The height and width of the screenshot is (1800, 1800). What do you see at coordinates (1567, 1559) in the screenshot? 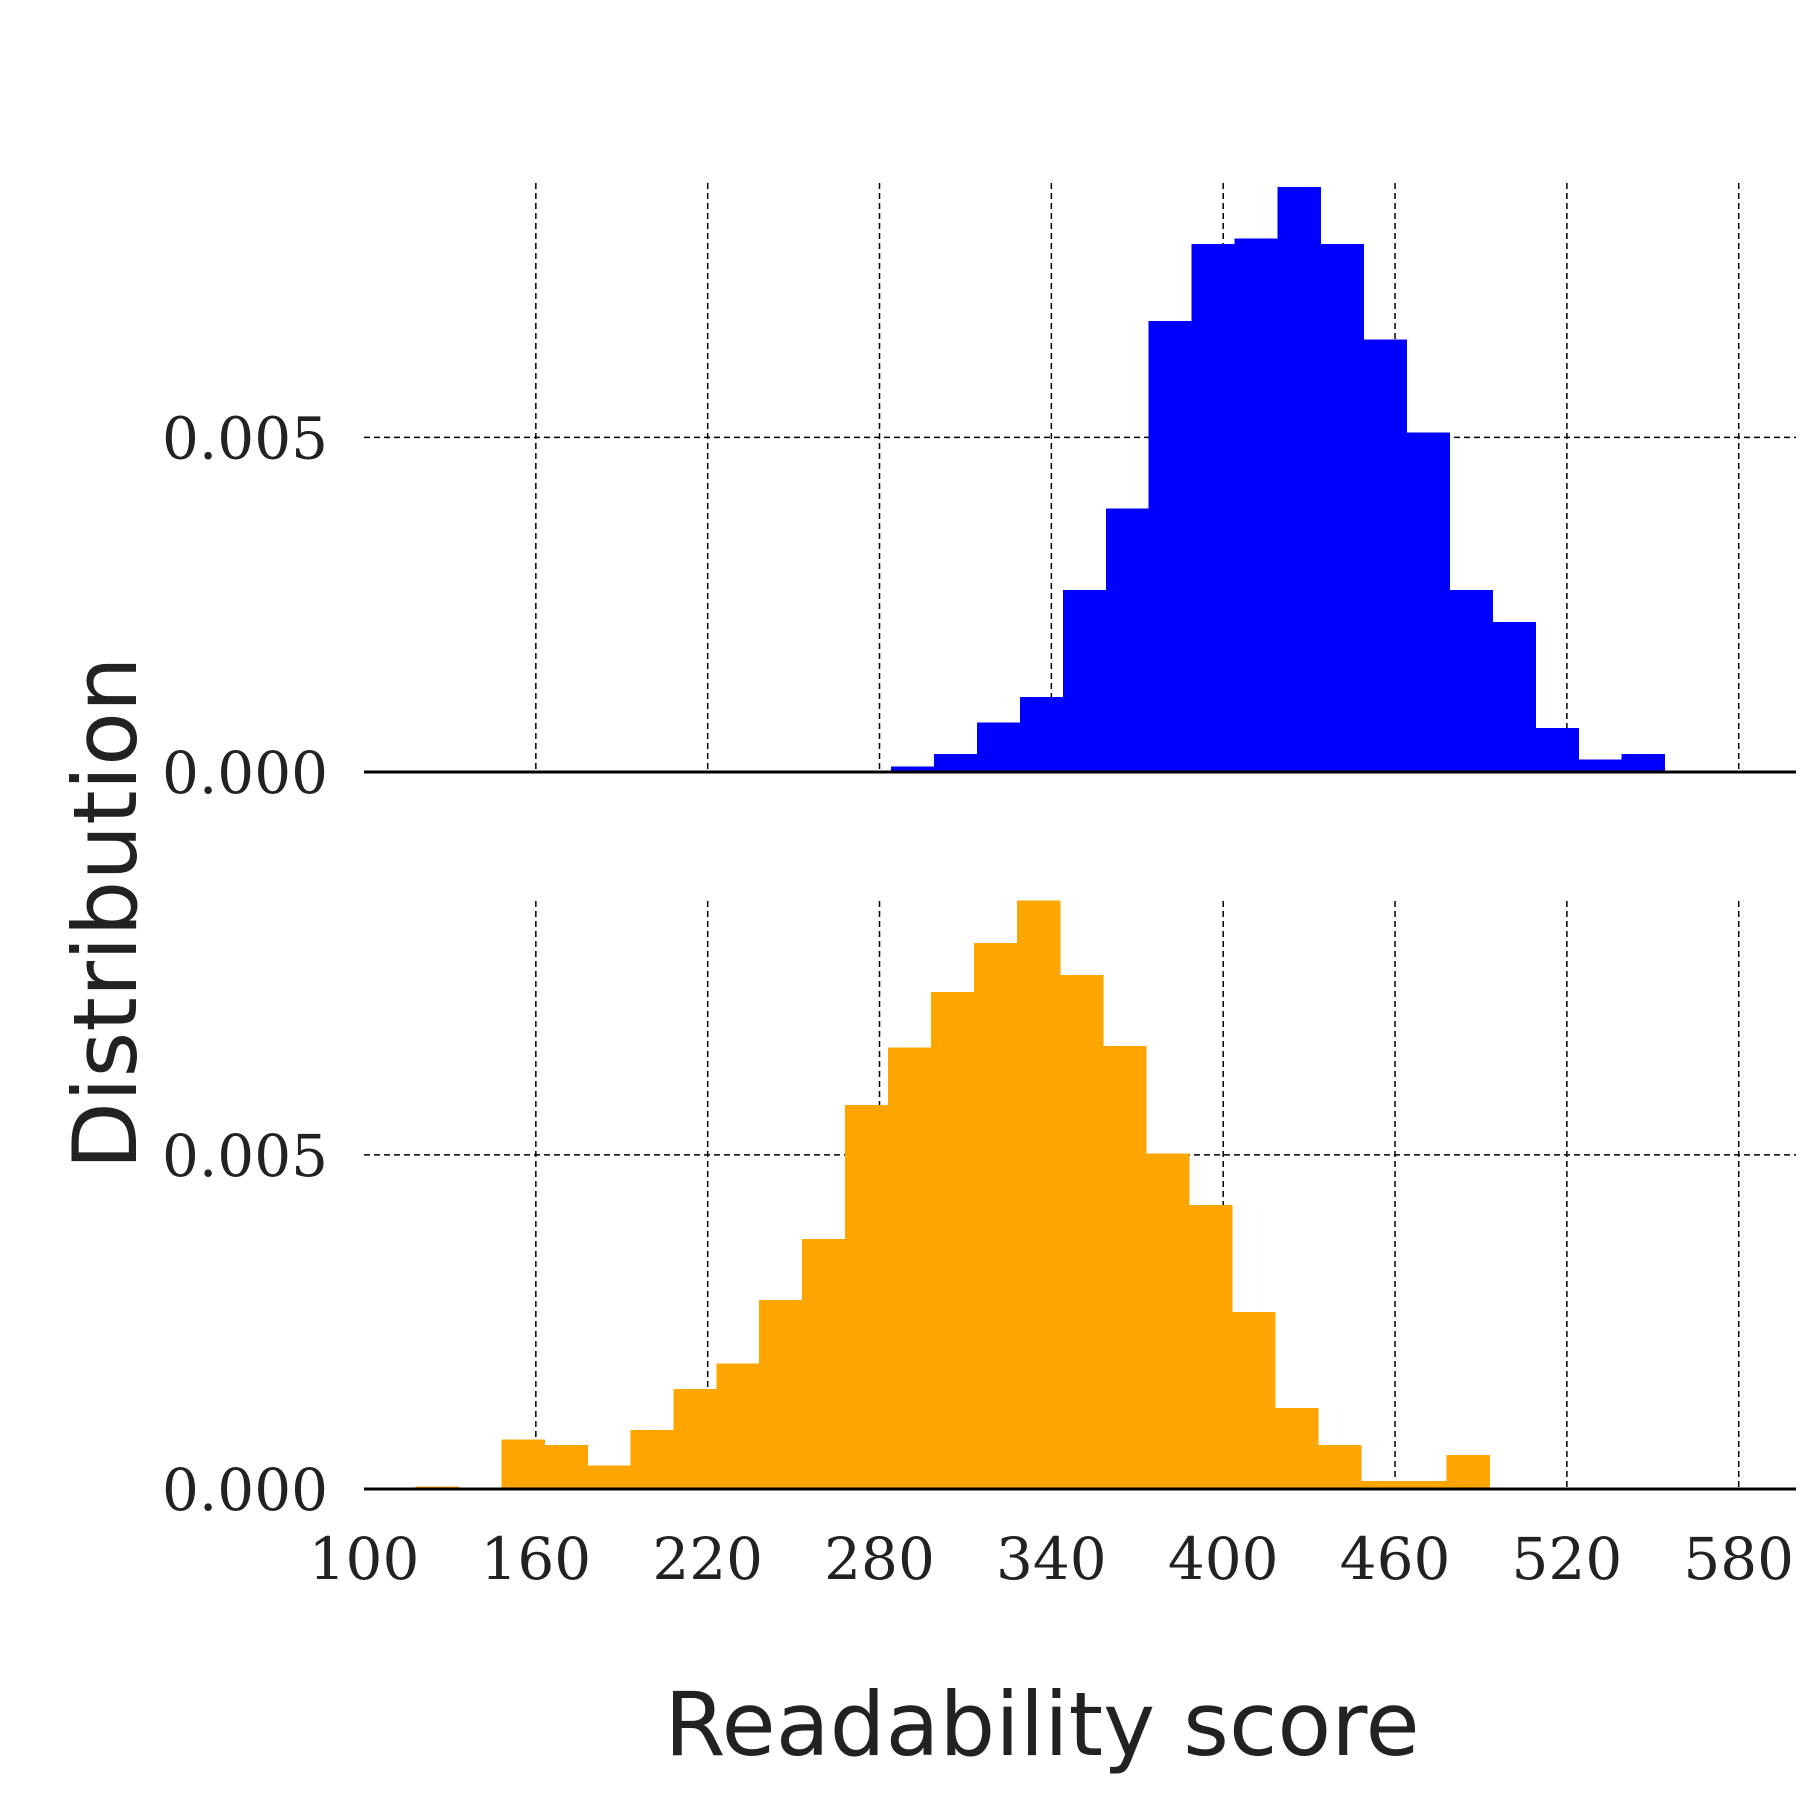
I see `x-tick-label: 520` at bounding box center [1567, 1559].